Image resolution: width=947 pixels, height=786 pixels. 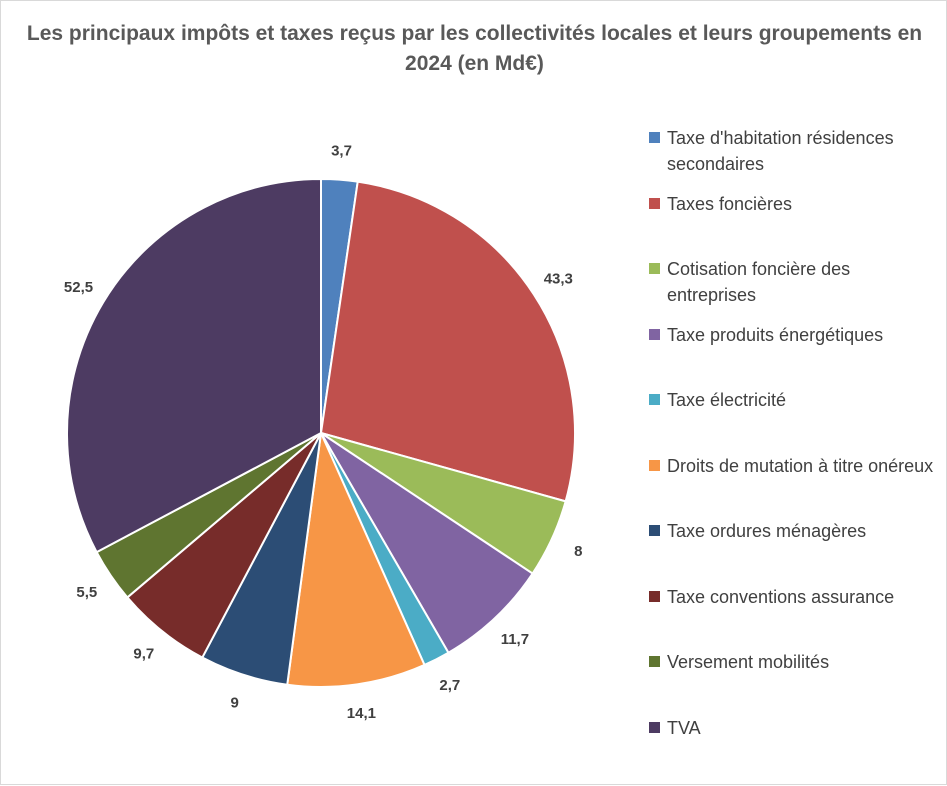 I want to click on data-label-9: 5,5, so click(x=86, y=592).